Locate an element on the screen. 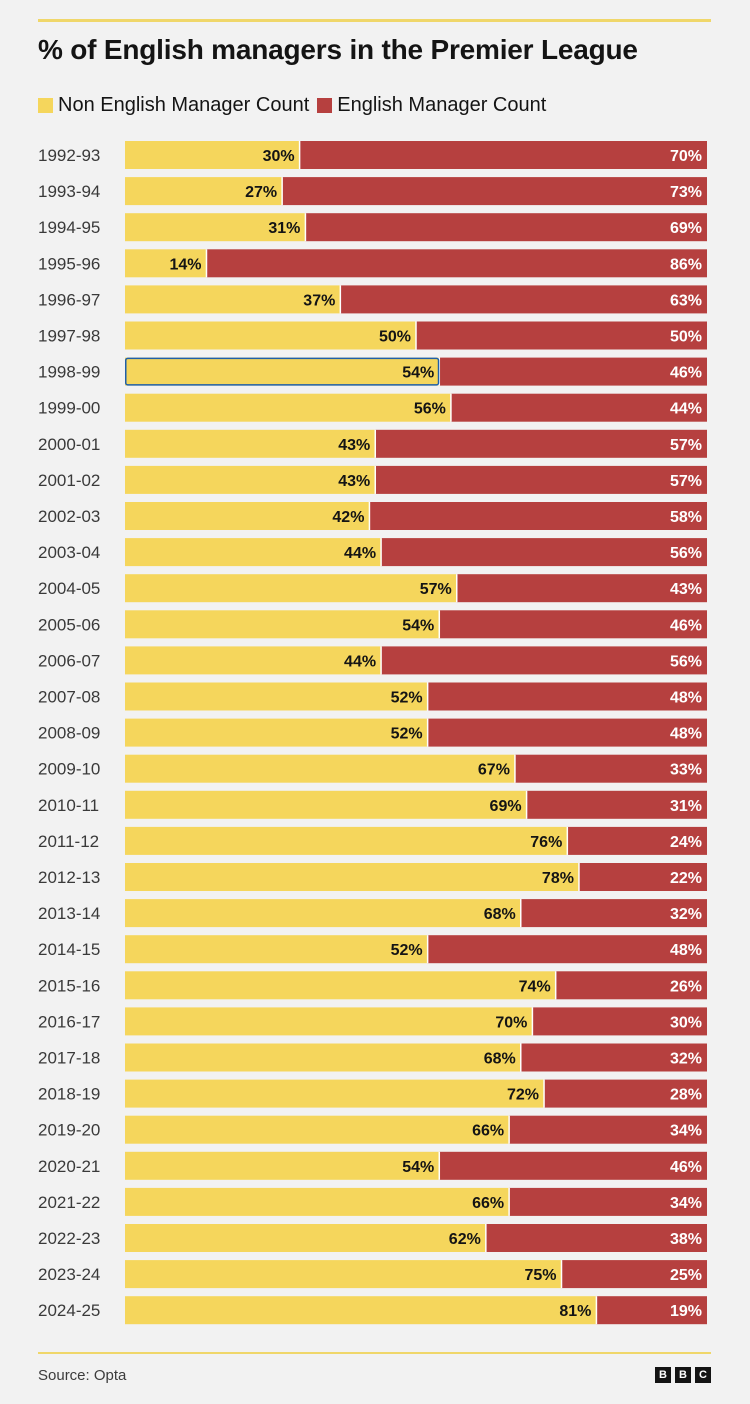  category-label: 2015-16 is located at coordinates (69, 985).